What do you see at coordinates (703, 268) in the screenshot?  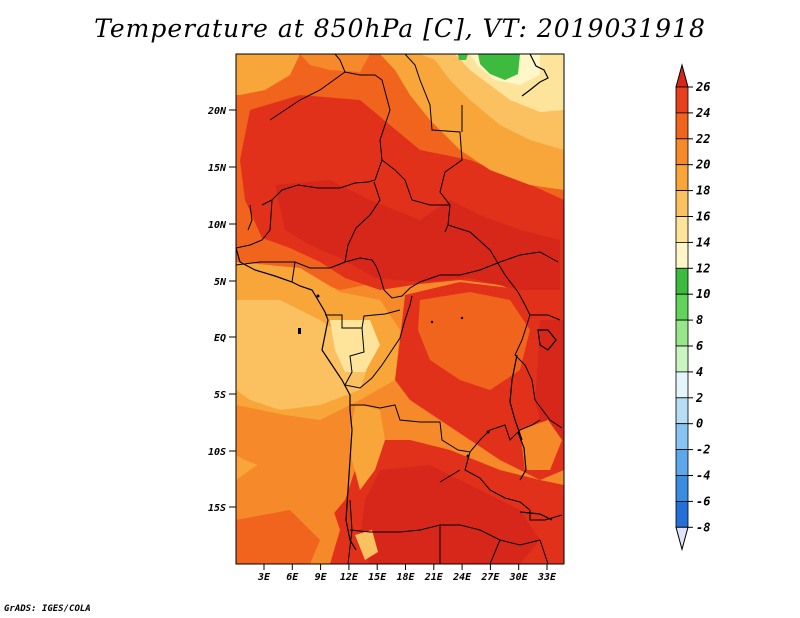 I see `colorbar-label: 12` at bounding box center [703, 268].